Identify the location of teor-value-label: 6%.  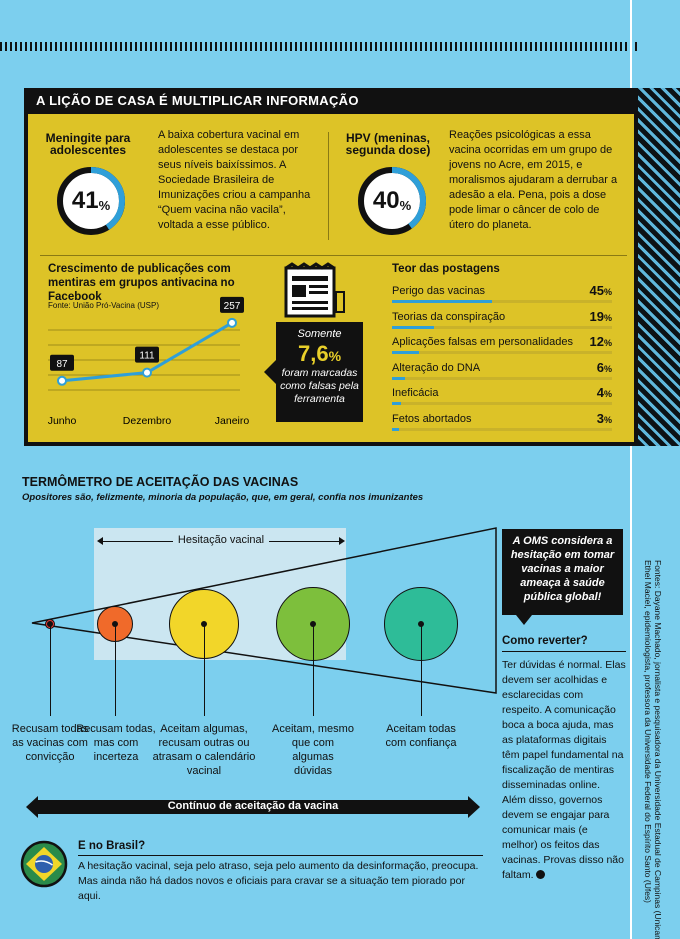
(604, 367).